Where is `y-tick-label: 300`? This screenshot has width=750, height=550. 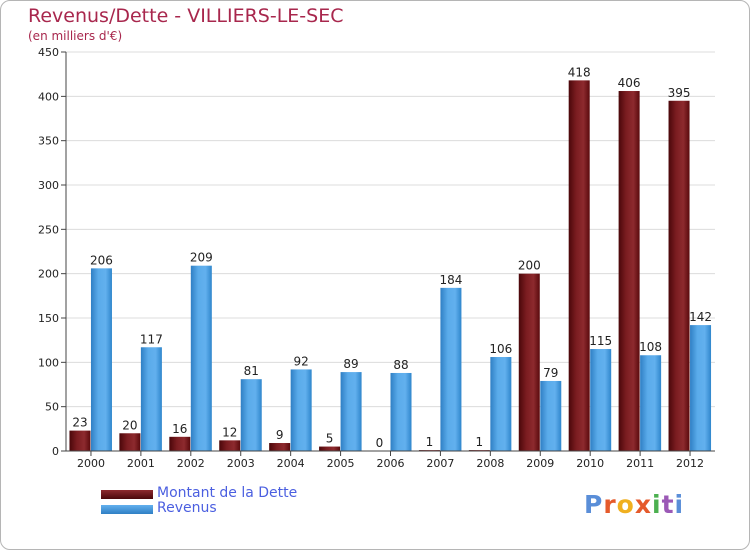
y-tick-label: 300 is located at coordinates (48, 185).